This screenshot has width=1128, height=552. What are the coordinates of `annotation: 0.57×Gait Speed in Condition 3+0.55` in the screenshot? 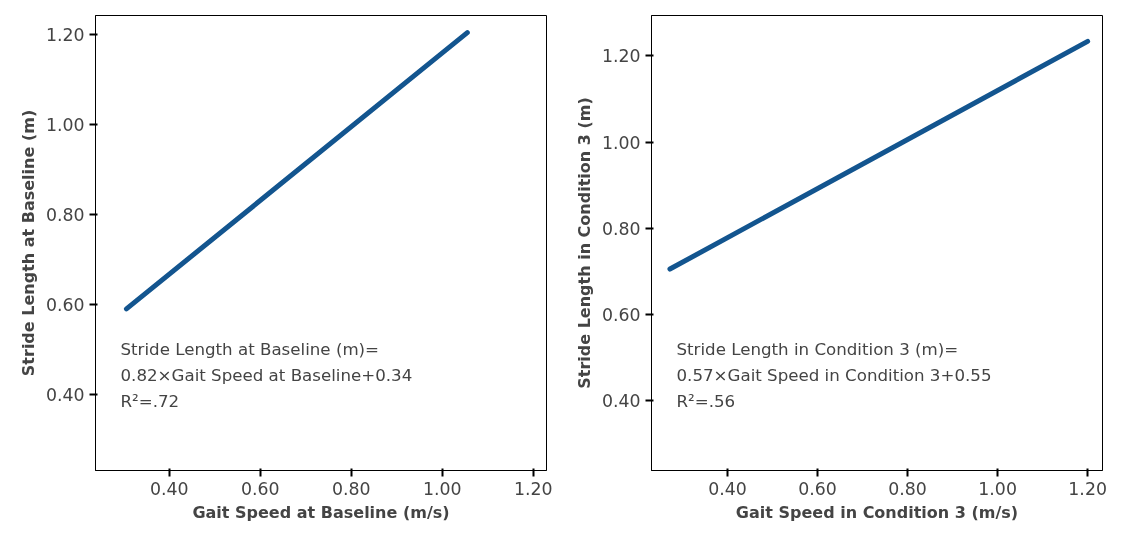 It's located at (834, 375).